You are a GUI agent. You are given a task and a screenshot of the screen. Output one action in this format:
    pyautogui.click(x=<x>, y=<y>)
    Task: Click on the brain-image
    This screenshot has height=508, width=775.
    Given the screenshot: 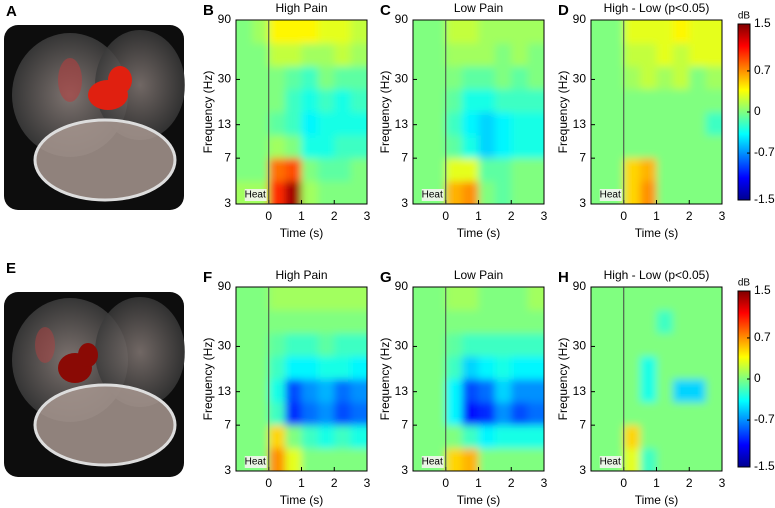 What is the action you would take?
    pyautogui.click(x=94, y=384)
    